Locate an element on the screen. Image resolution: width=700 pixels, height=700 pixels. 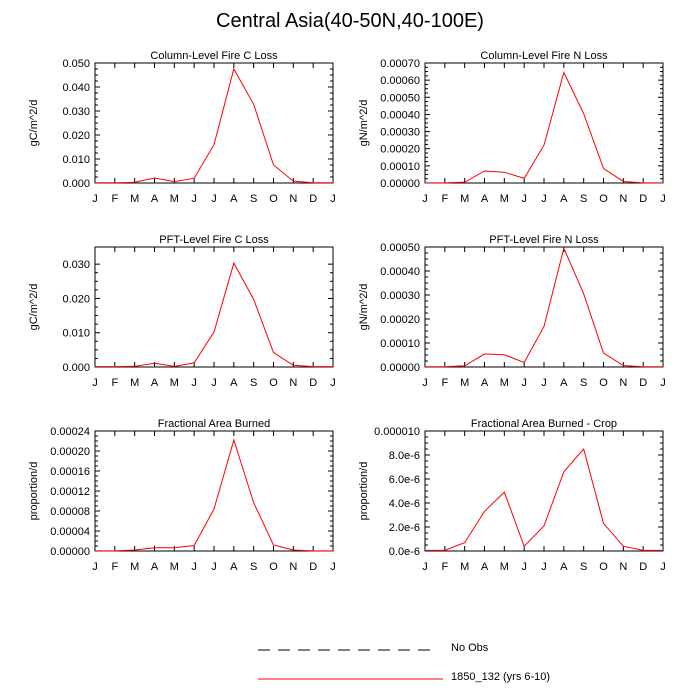
y-tick-label: 0.00016 is located at coordinates (70, 472).